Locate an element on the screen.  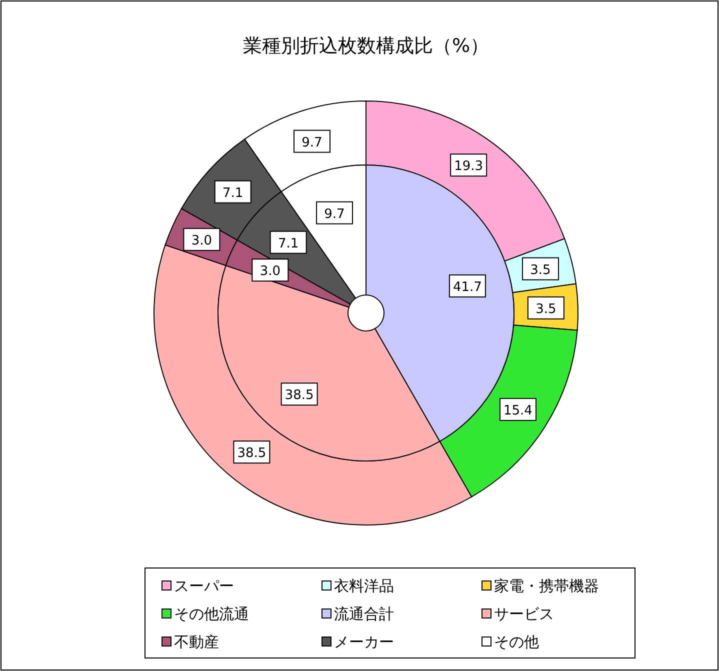
data-label: 15.4 is located at coordinates (518, 410).